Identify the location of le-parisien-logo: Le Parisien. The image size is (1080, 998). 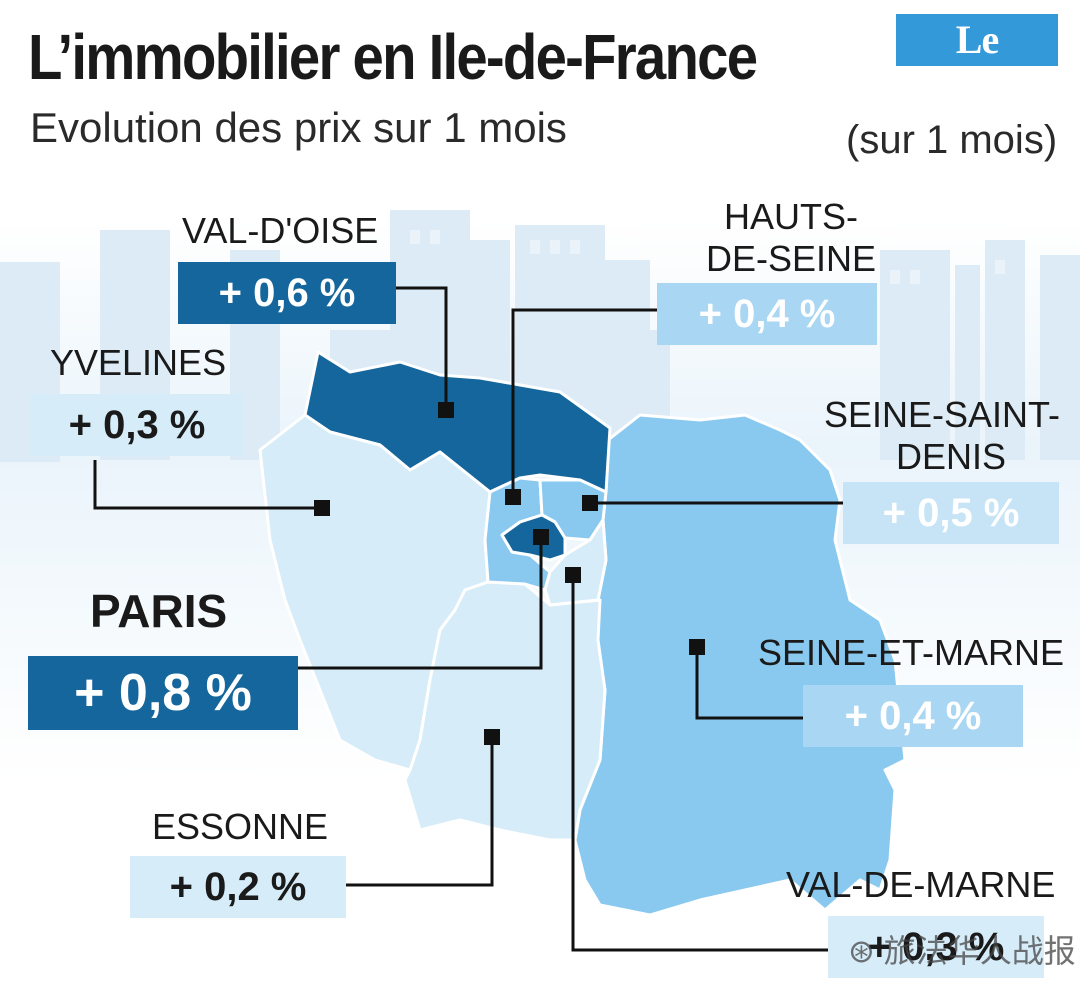
(977, 64).